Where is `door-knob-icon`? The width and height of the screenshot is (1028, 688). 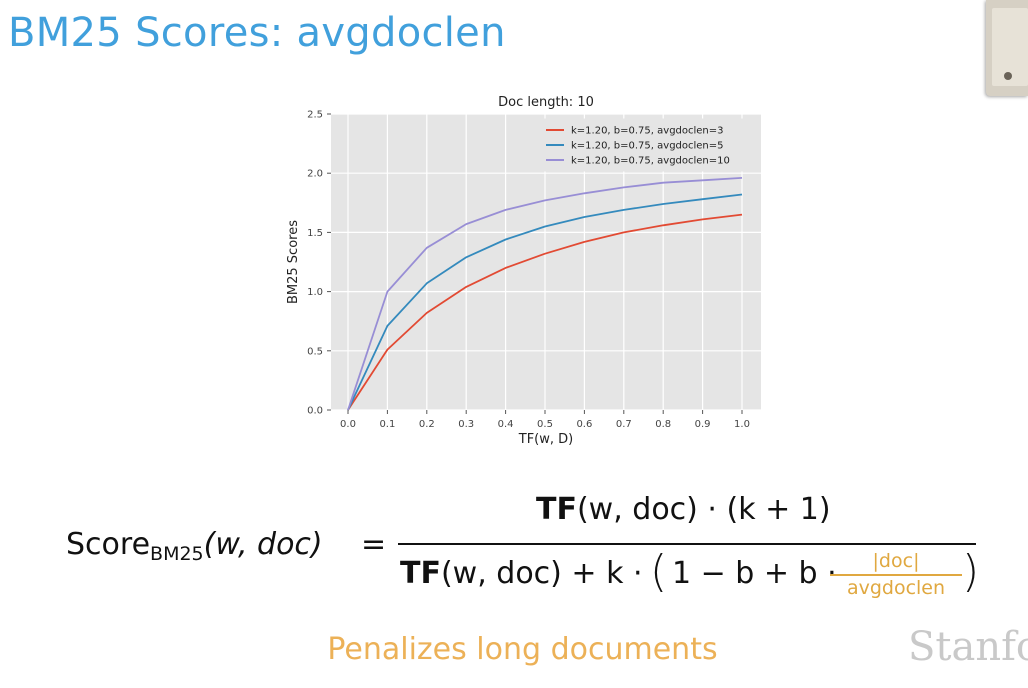 door-knob-icon is located at coordinates (1008, 76).